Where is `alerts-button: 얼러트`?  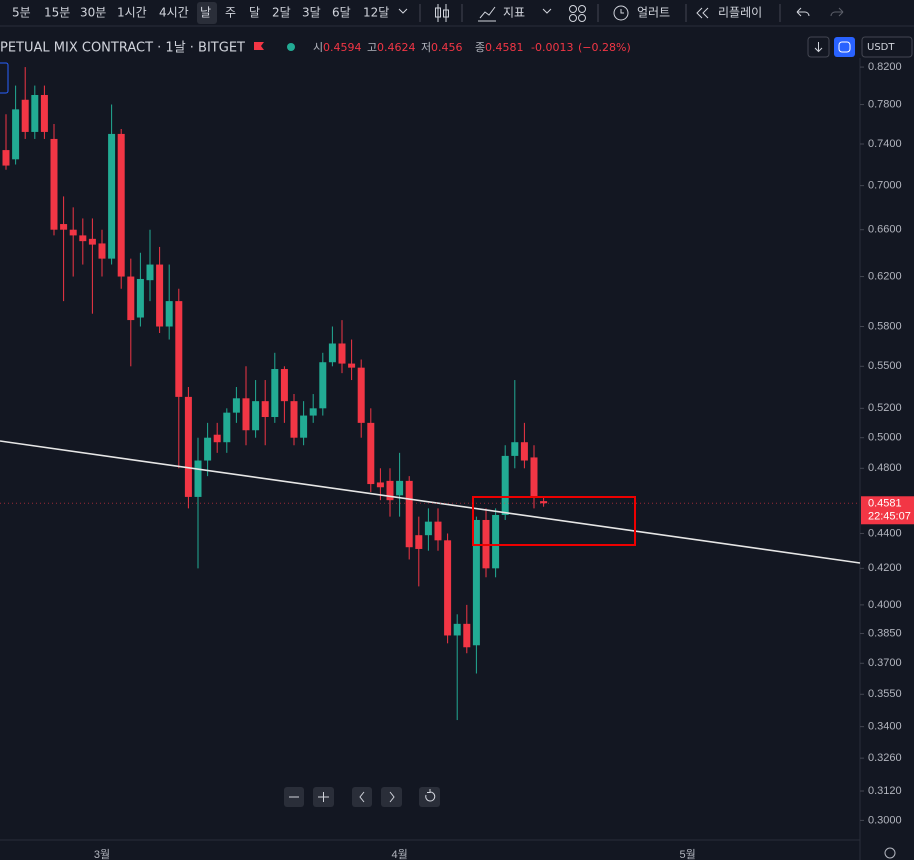 alerts-button: 얼러트 is located at coordinates (653, 13).